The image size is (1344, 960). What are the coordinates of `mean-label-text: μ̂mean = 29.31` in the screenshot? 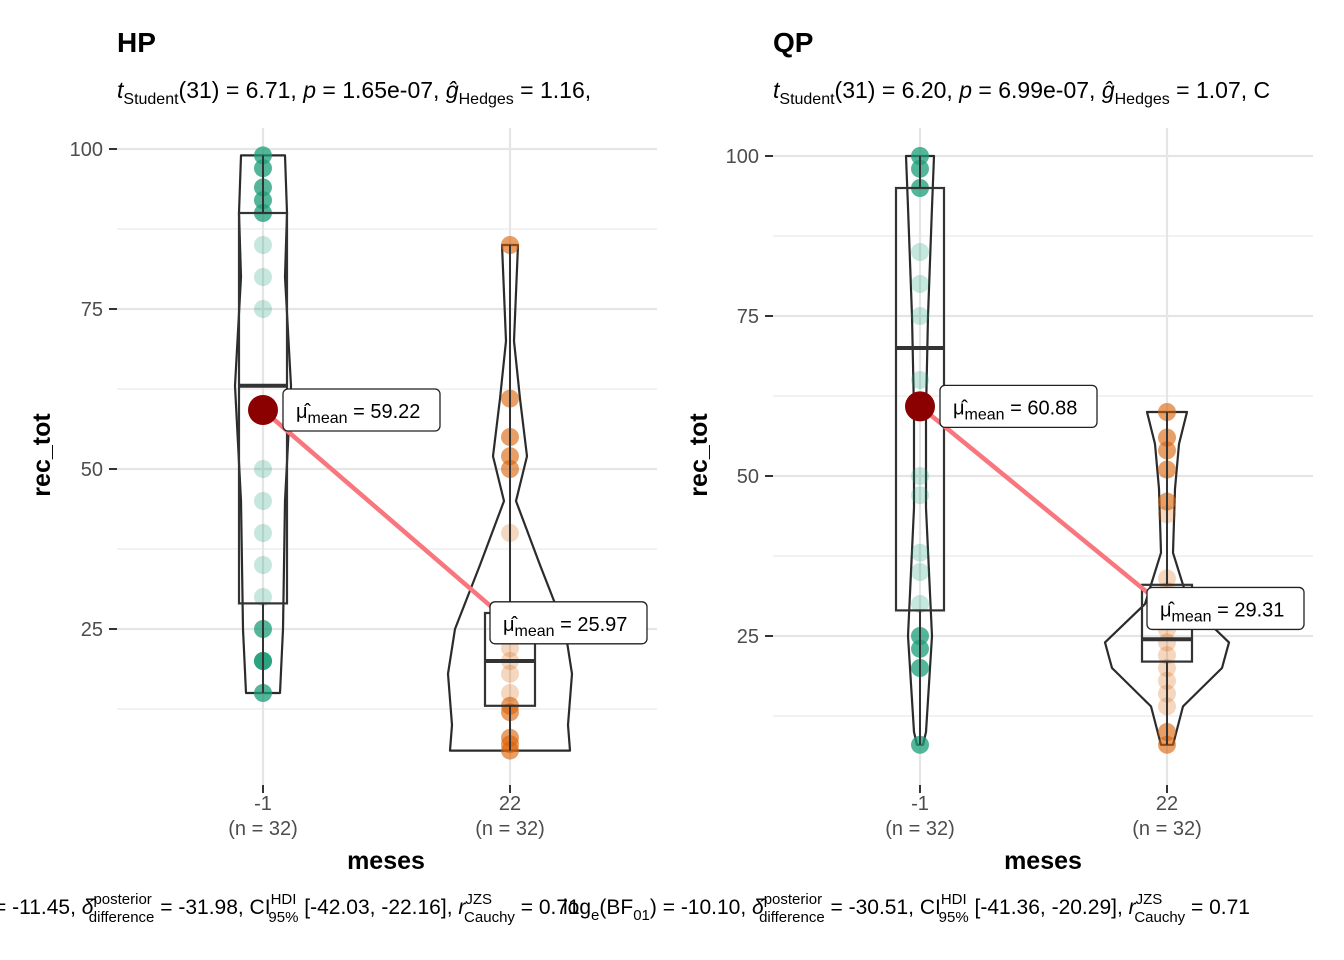 It's located at (1222, 612).